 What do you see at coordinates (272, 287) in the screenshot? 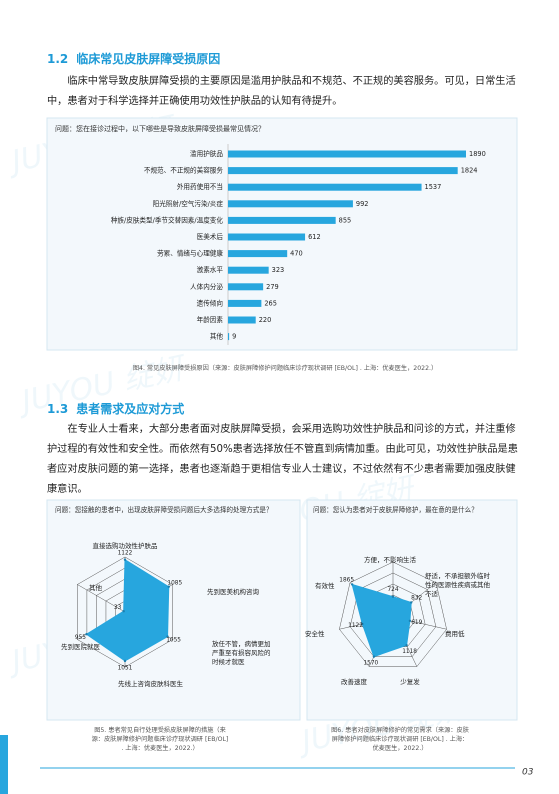
I see `value-label: 279` at bounding box center [272, 287].